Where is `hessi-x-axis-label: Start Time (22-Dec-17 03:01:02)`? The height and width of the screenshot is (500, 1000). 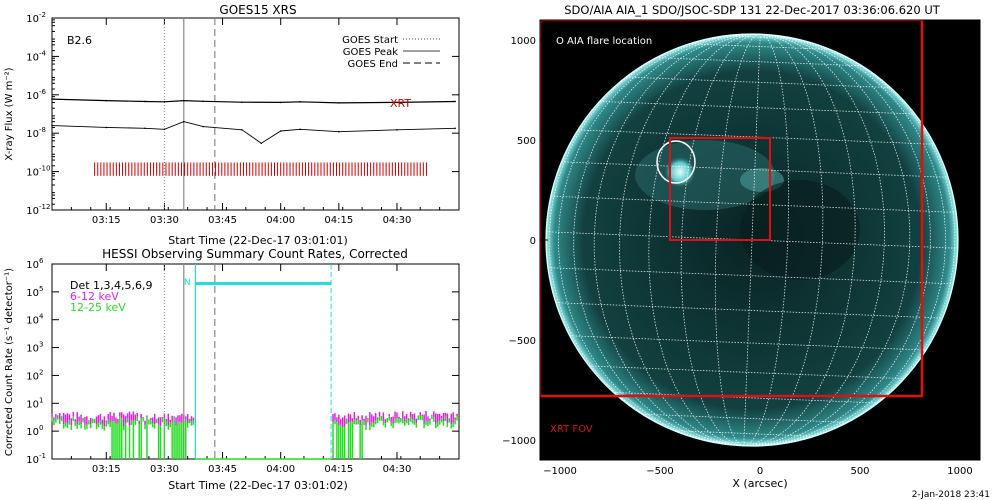
hessi-x-axis-label: Start Time (22-Dec-17 03:01:02) is located at coordinates (258, 485).